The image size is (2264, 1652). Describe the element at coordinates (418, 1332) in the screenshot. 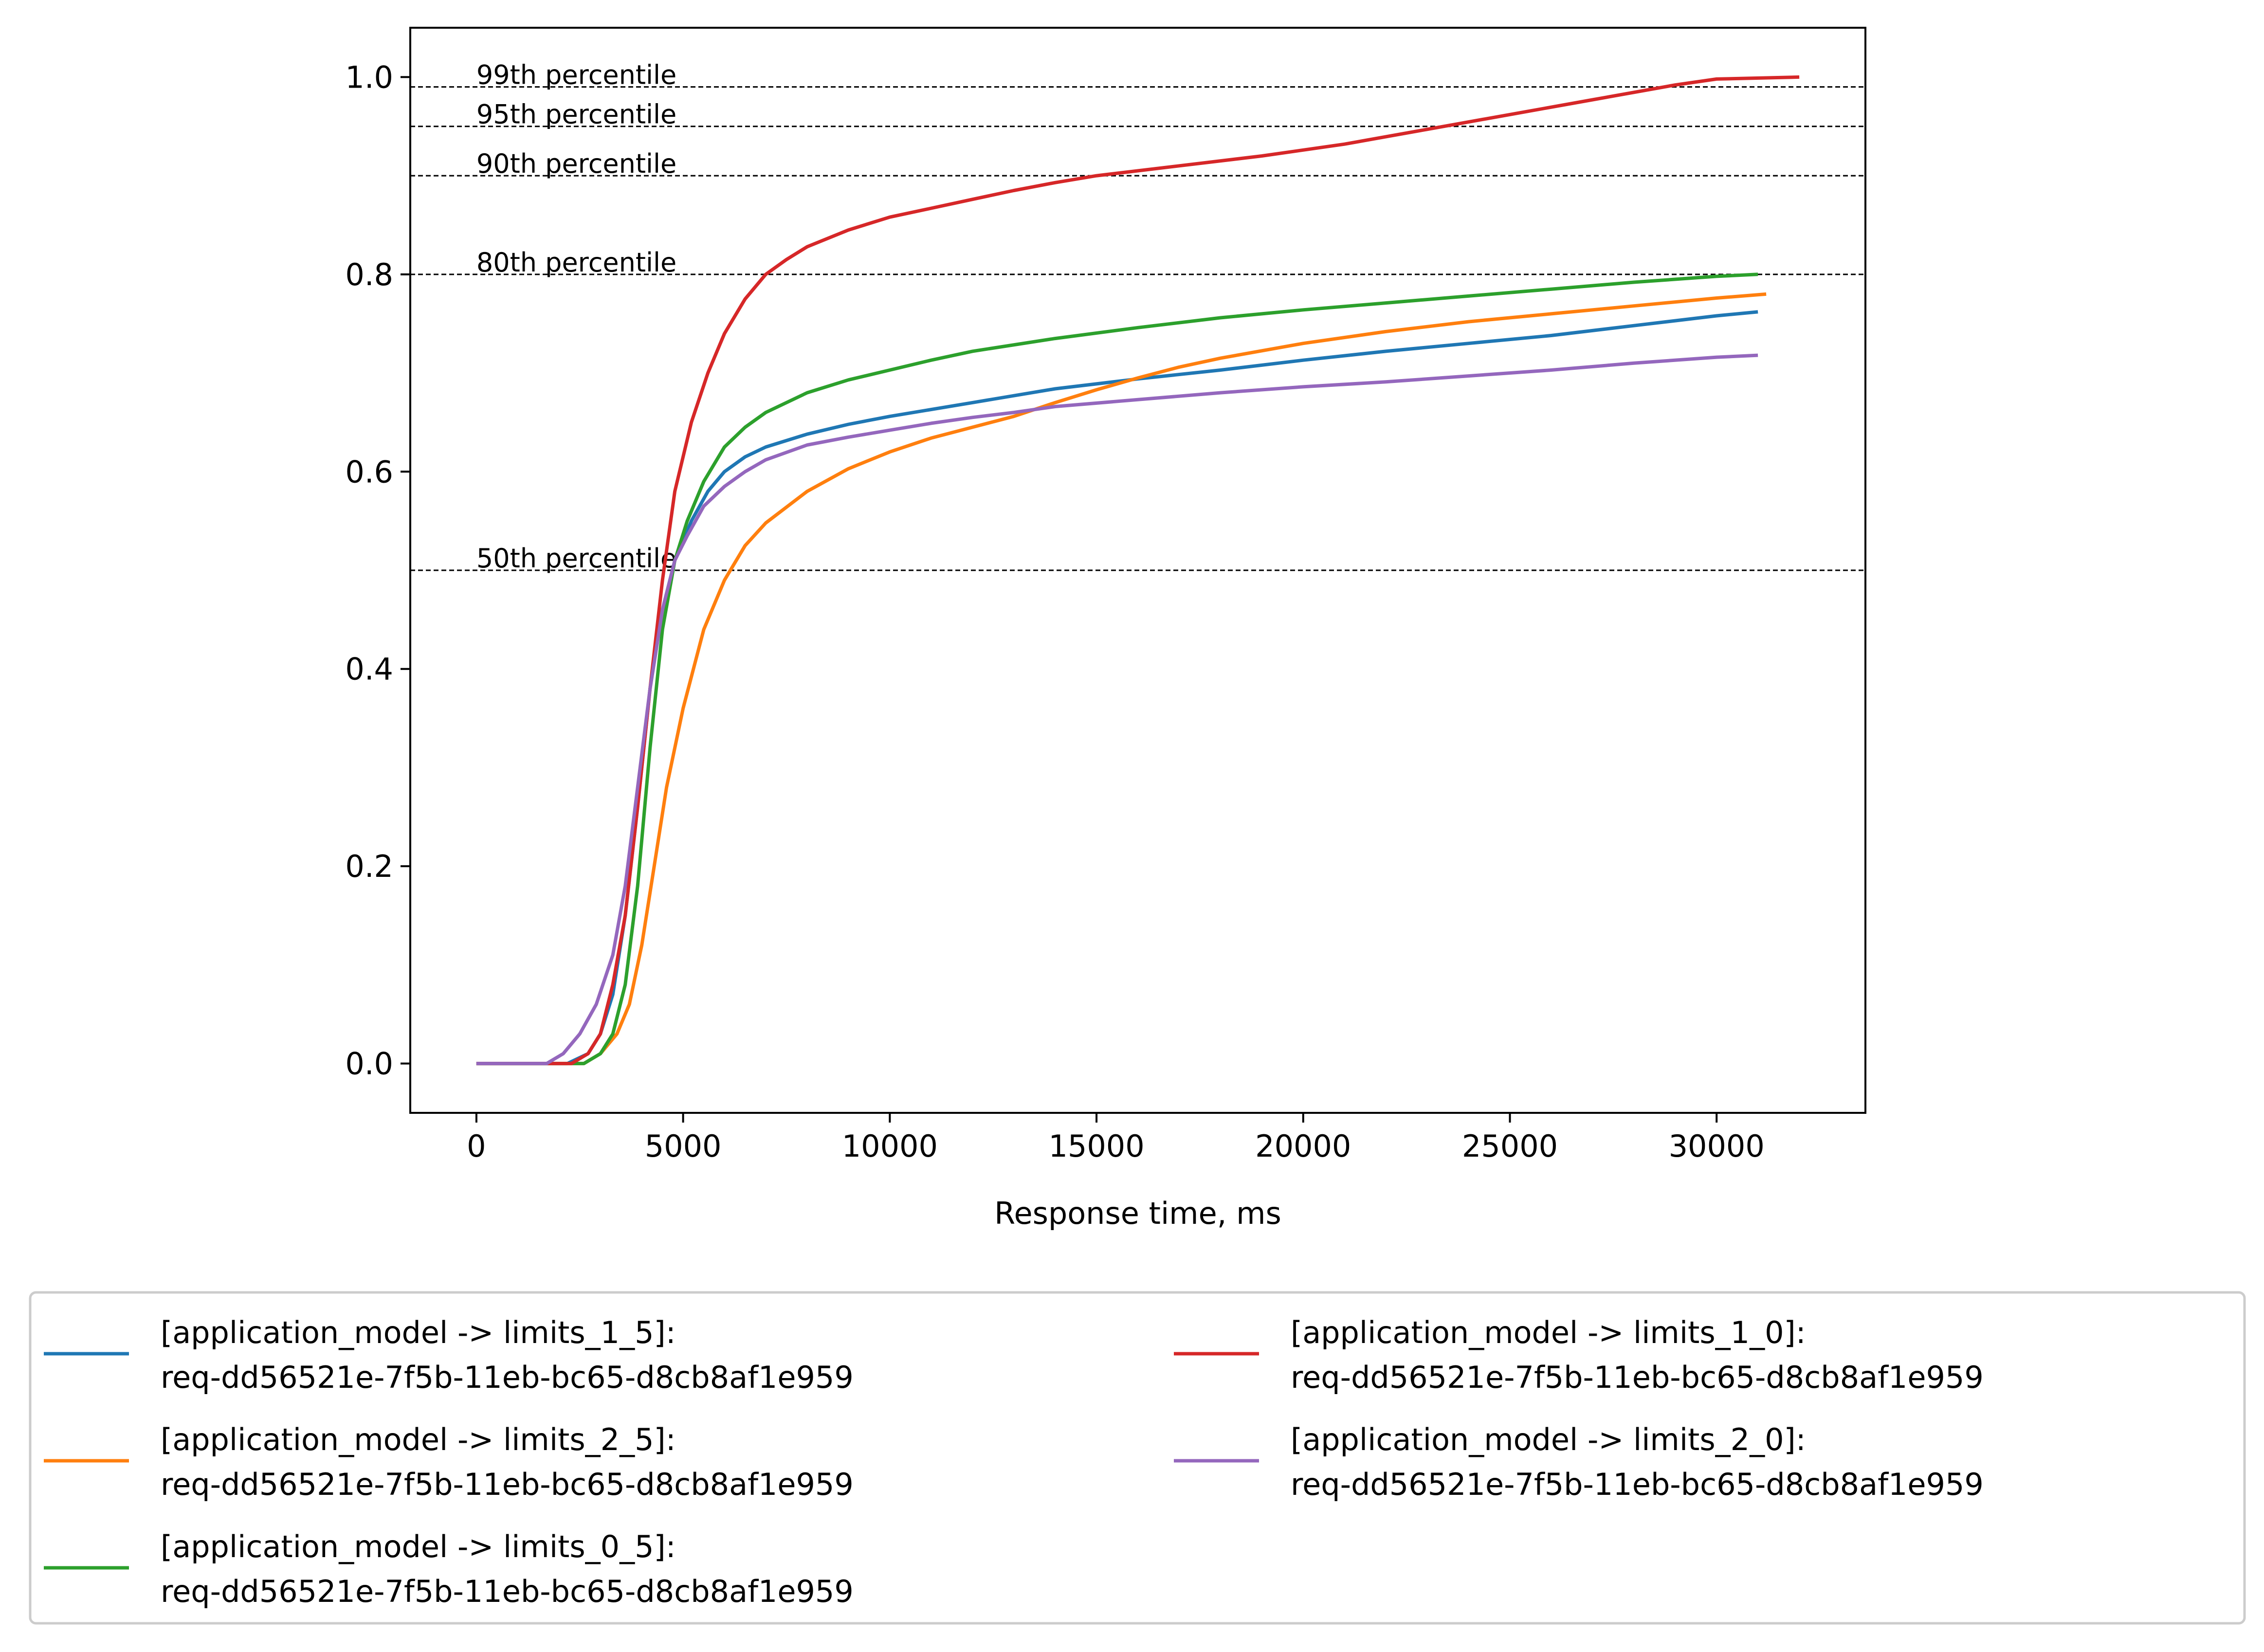

I see `legend-label: [application_model -> limits_1_5]:` at that location.